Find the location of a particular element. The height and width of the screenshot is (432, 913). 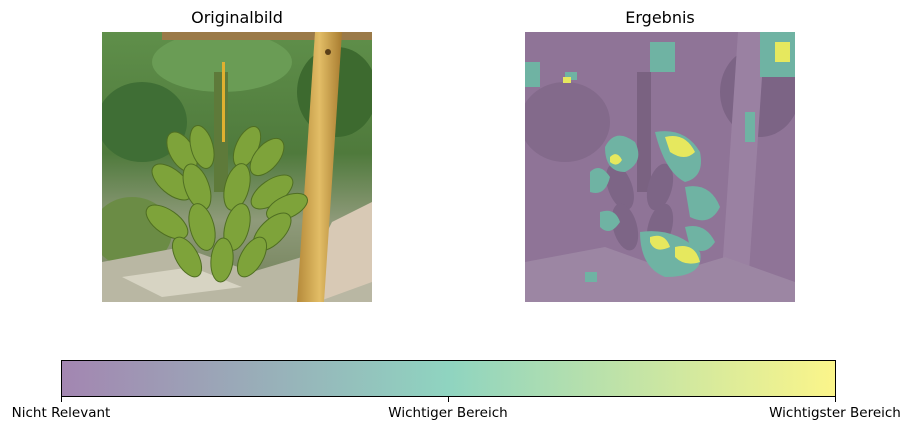

colorbar is located at coordinates (448, 378).